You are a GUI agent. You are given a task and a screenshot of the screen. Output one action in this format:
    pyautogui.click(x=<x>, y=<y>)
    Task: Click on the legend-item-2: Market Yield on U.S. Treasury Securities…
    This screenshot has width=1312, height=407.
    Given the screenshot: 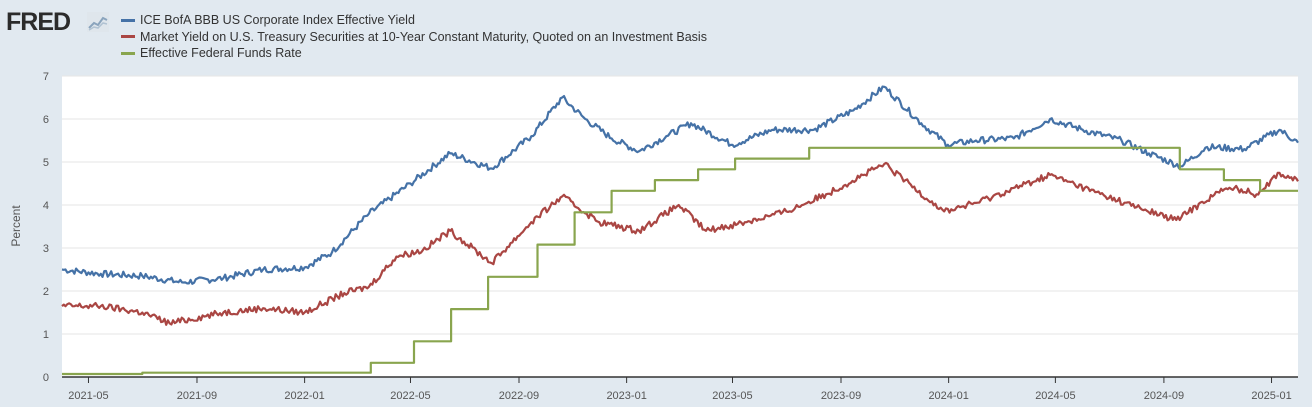 What is the action you would take?
    pyautogui.click(x=414, y=37)
    